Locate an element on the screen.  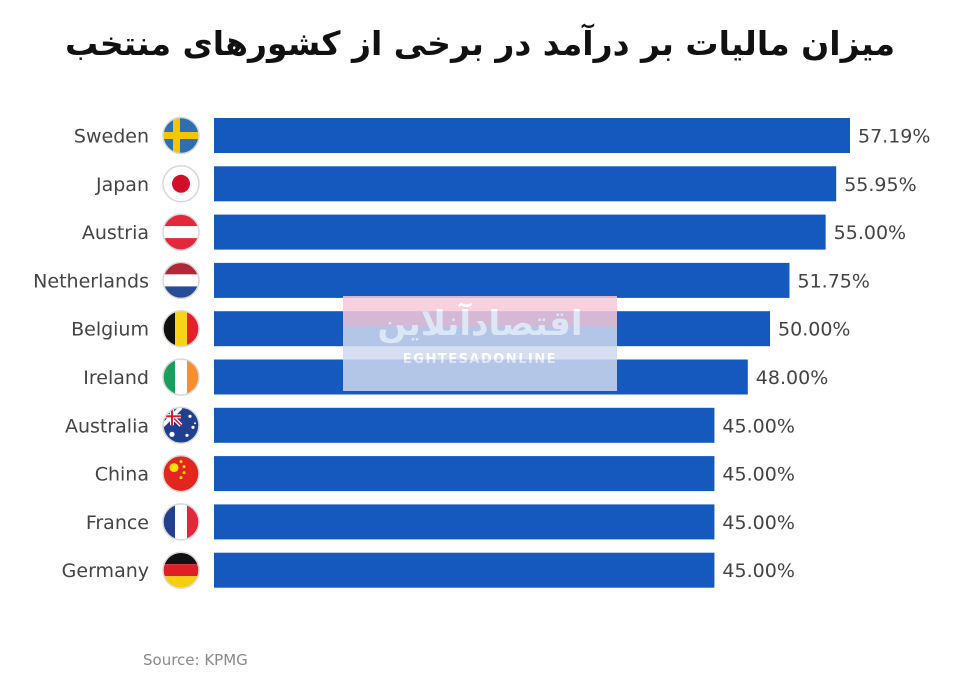
bar-australia is located at coordinates (464, 425).